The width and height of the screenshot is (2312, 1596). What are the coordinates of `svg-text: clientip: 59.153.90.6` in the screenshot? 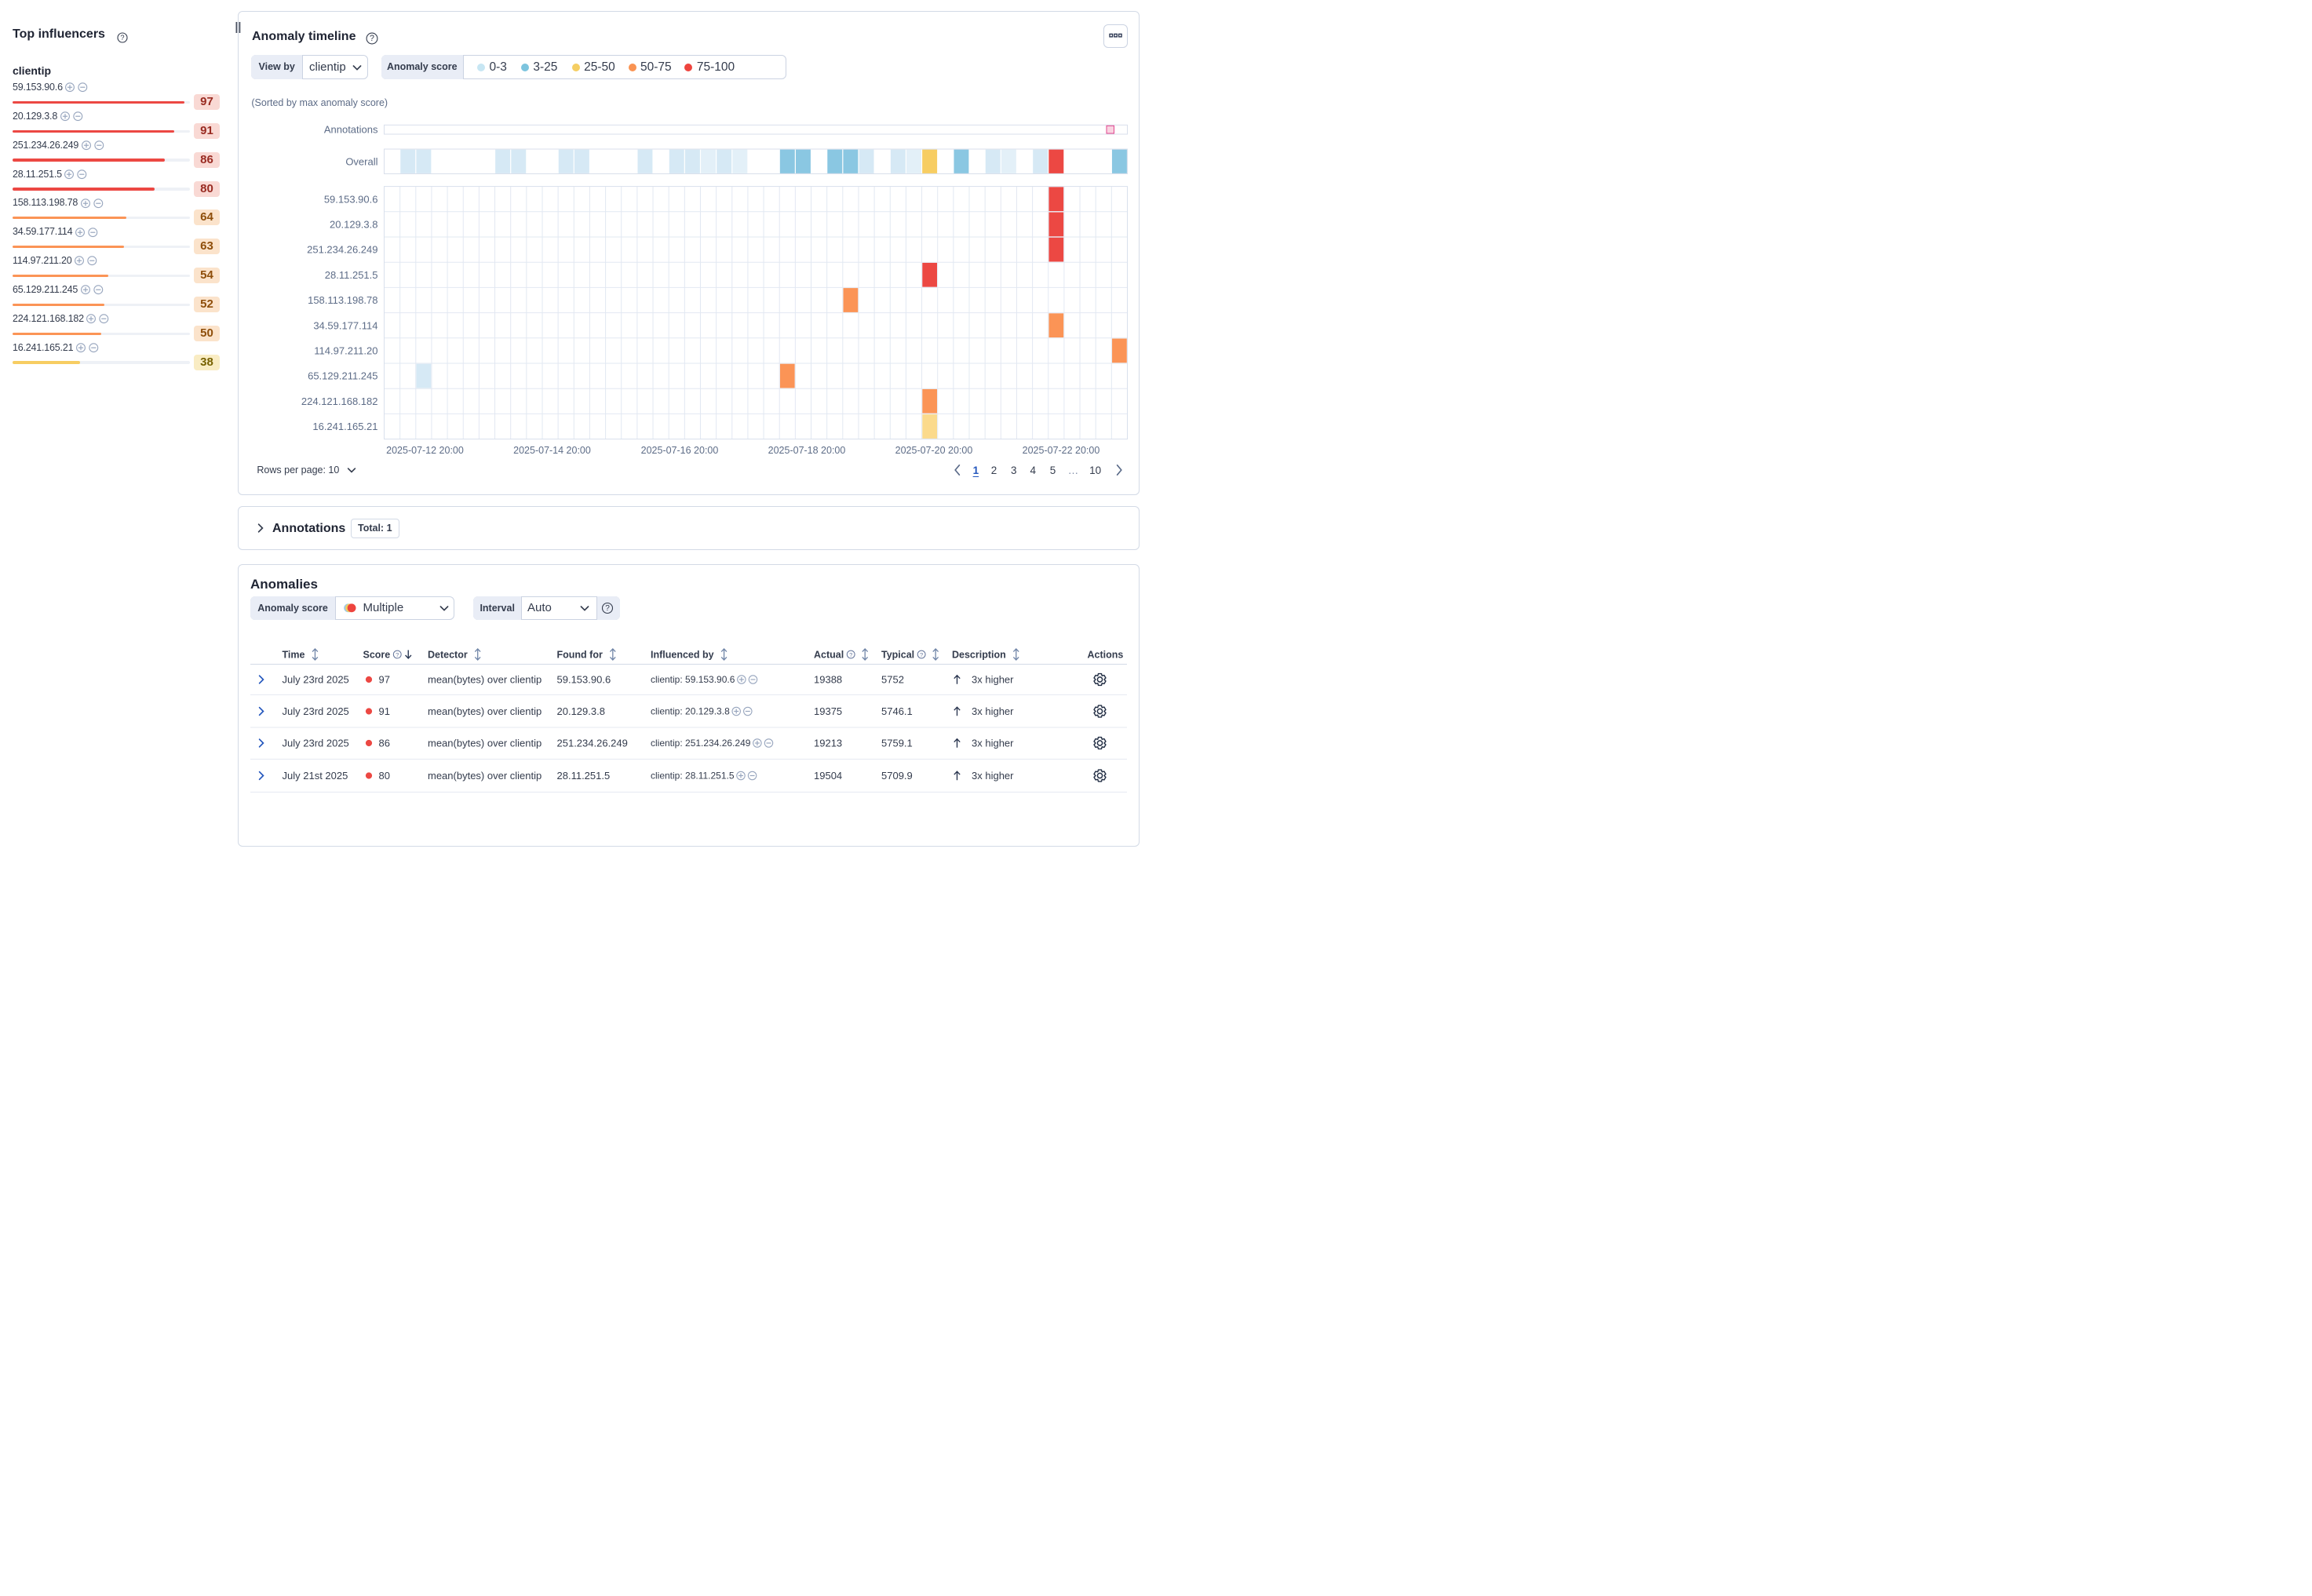 It's located at (693, 679).